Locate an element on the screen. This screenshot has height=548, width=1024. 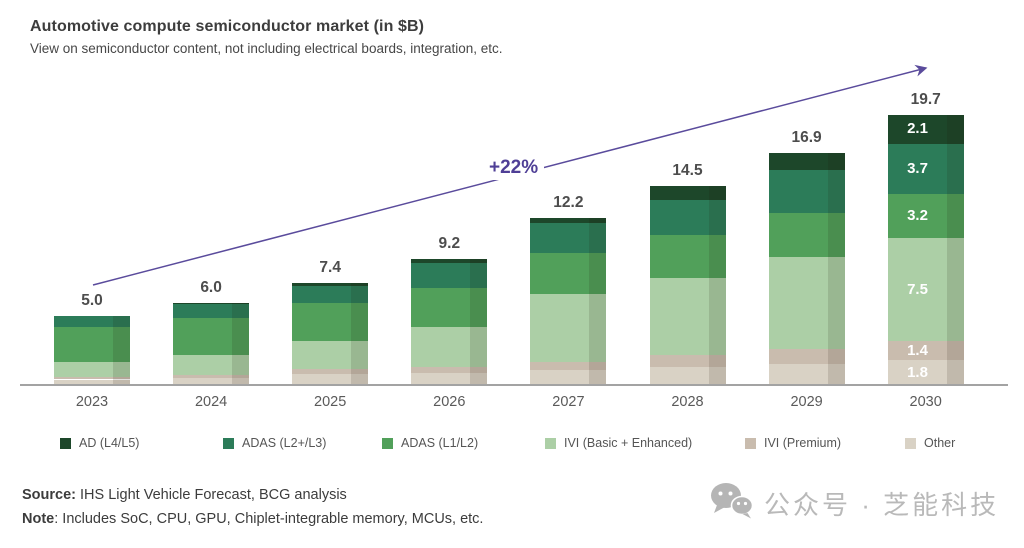
legend-label: IVI (Premium) is located at coordinates (803, 443).